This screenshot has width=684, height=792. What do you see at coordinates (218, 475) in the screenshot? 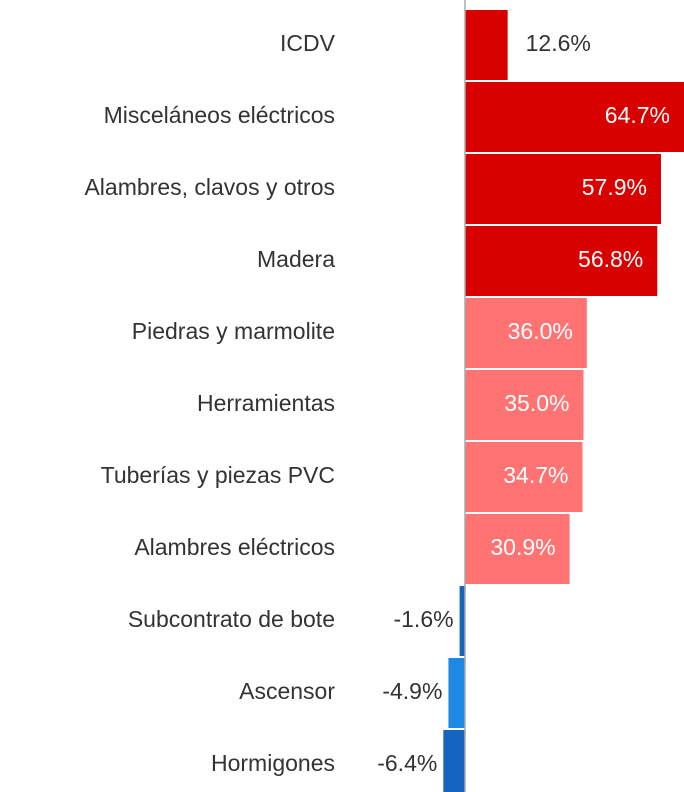
I see `category-label: Tuberías y piezas PVC` at bounding box center [218, 475].